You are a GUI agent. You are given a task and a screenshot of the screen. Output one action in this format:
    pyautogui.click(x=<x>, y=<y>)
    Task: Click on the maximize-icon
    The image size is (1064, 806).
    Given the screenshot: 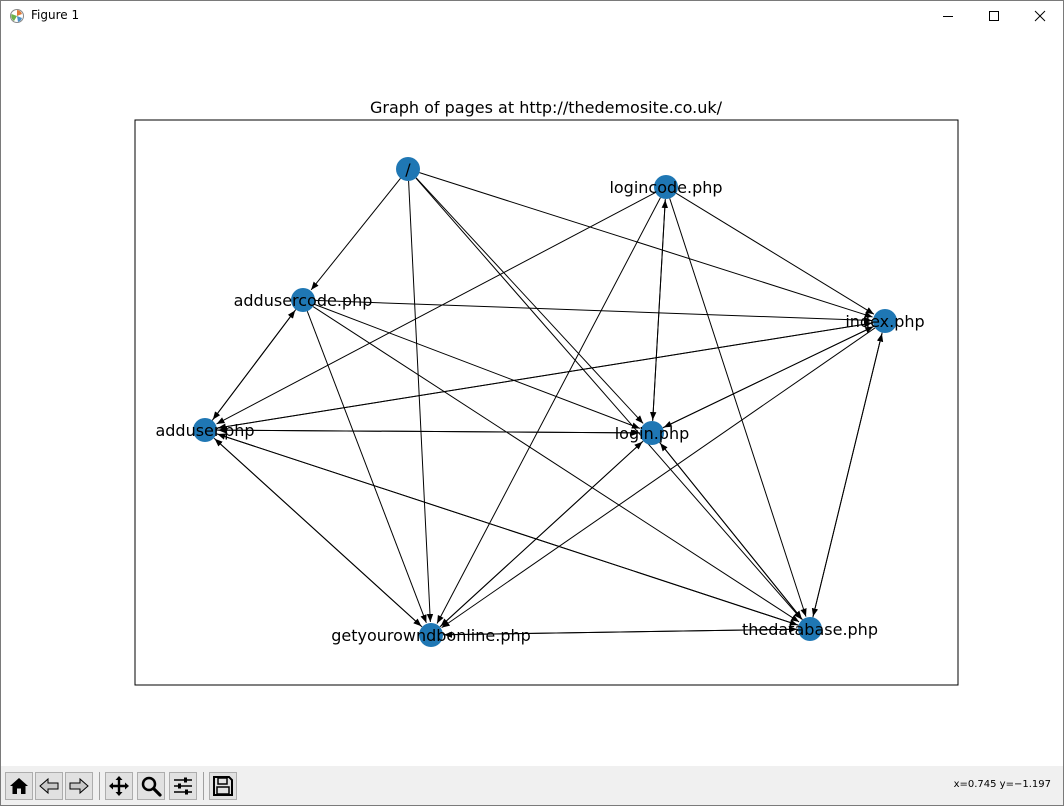 What is the action you would take?
    pyautogui.click(x=994, y=16)
    